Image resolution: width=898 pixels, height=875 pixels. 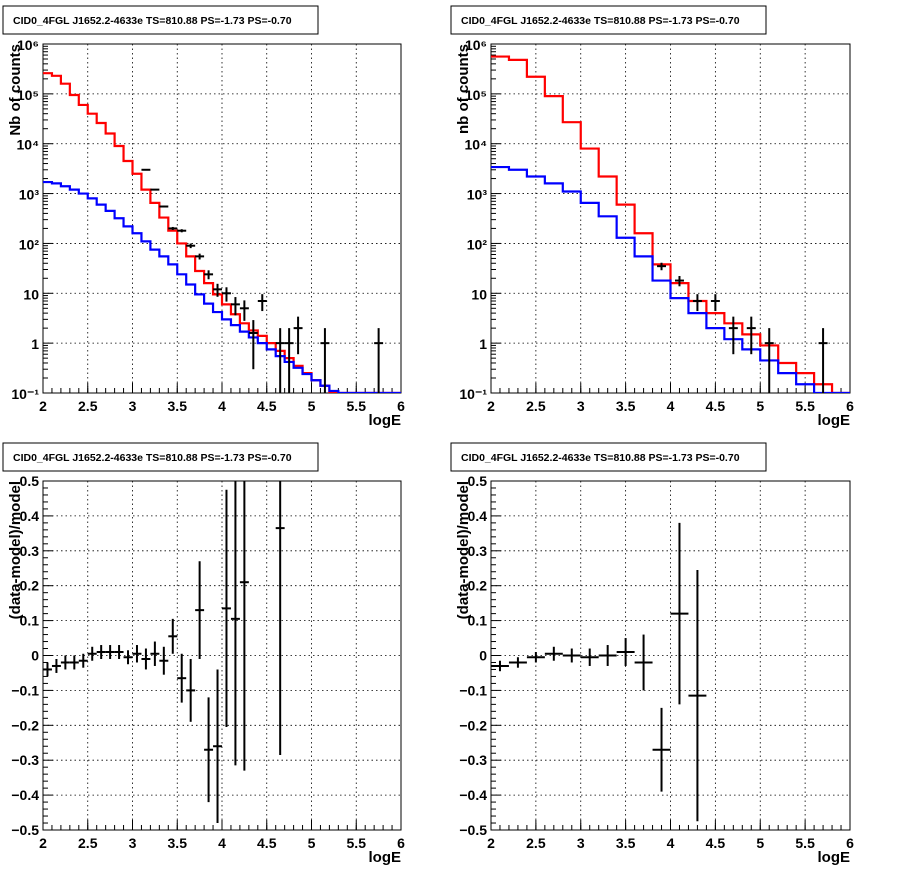 I want to click on y-tick-label: 0.4, so click(x=478, y=516).